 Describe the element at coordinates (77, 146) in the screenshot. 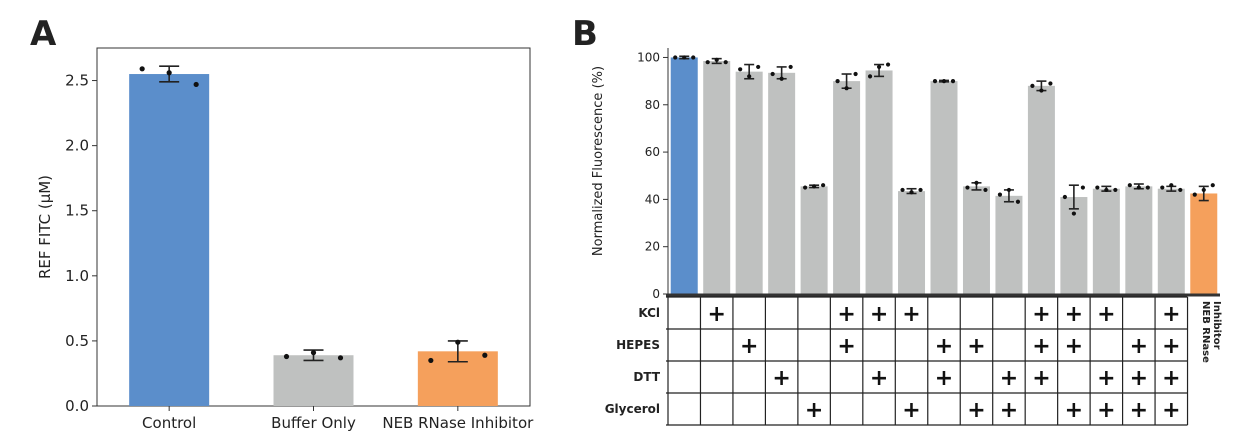

I see `y-tick-label-a: 2.0` at that location.